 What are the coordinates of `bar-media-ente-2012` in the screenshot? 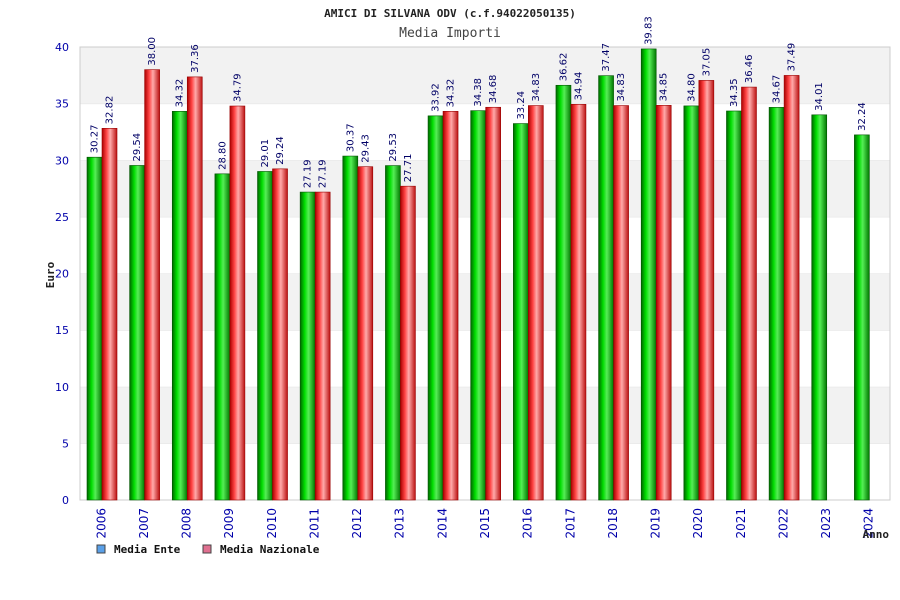 It's located at (350, 328).